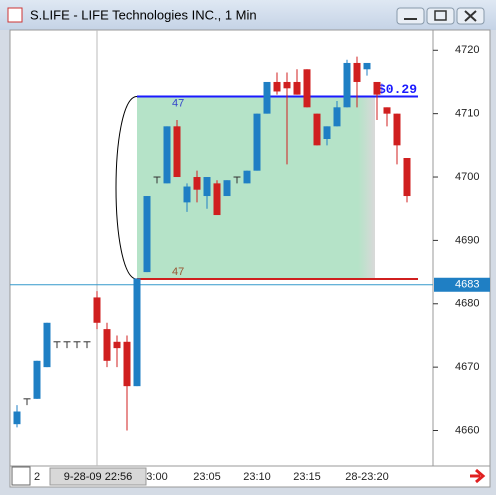 The image size is (496, 500). What do you see at coordinates (467, 304) in the screenshot?
I see `y-tick-label: 4680` at bounding box center [467, 304].